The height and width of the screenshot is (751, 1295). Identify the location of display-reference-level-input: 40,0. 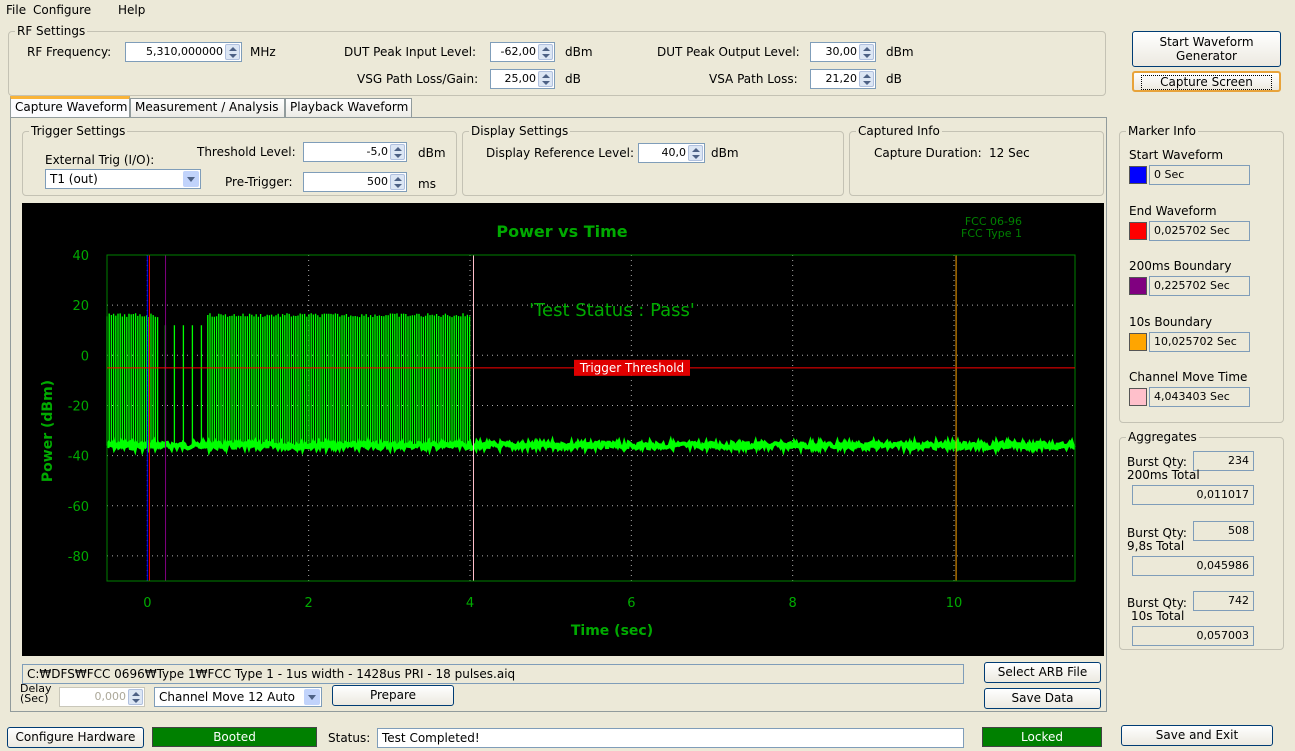
(671, 153).